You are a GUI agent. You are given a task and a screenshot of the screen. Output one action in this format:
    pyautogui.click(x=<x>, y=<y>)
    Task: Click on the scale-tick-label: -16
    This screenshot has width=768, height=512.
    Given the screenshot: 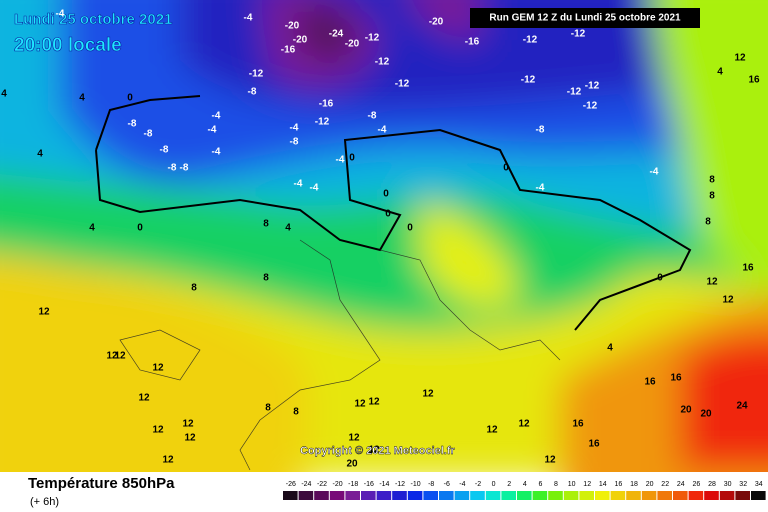 What is the action you would take?
    pyautogui.click(x=369, y=484)
    